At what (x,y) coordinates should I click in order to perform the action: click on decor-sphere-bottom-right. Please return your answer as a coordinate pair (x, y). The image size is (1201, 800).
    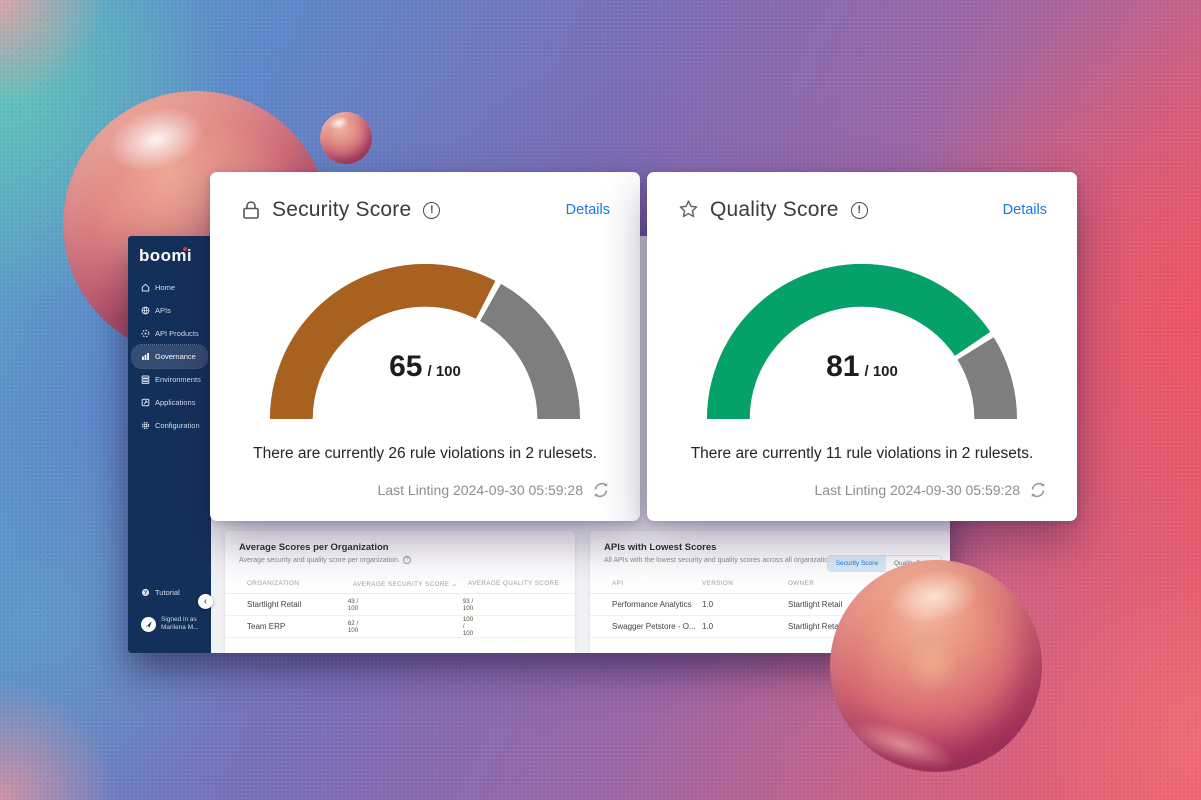
    Looking at the image, I should click on (936, 666).